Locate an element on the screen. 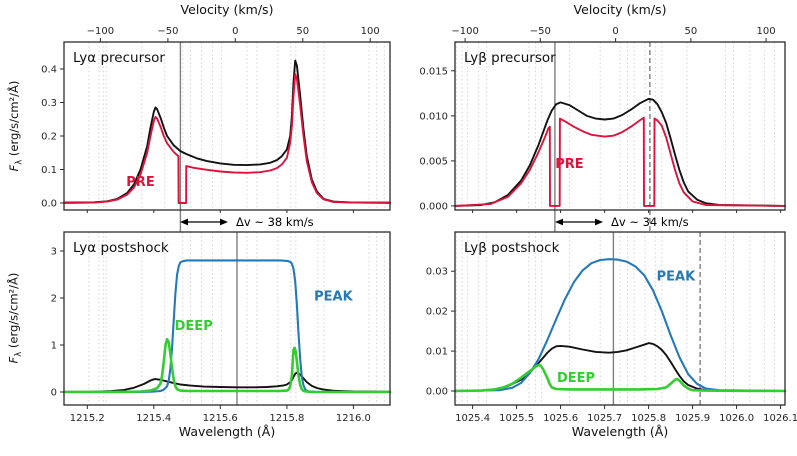  flux-axis-title-top: Fλ (erg/s/cm²/Å) is located at coordinates (14, 126).